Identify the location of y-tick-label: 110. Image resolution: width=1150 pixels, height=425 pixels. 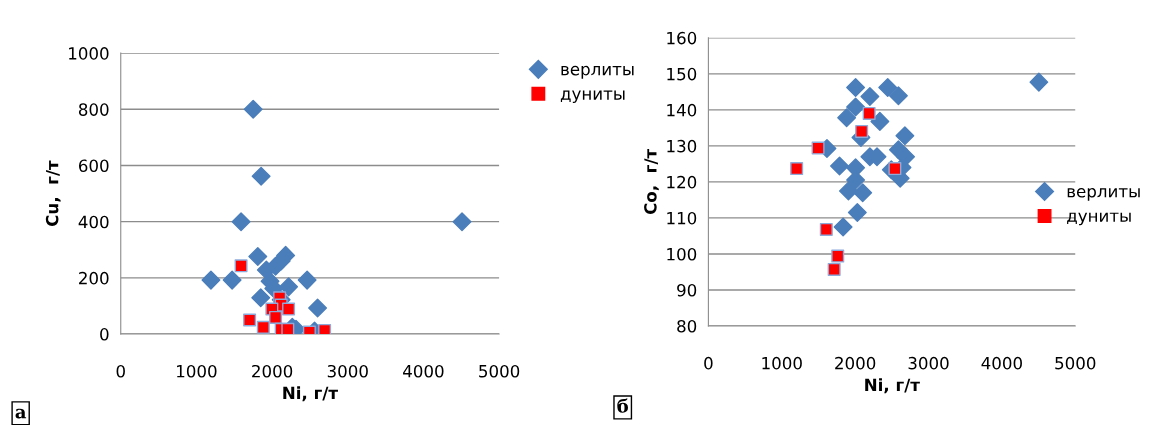
(682, 218).